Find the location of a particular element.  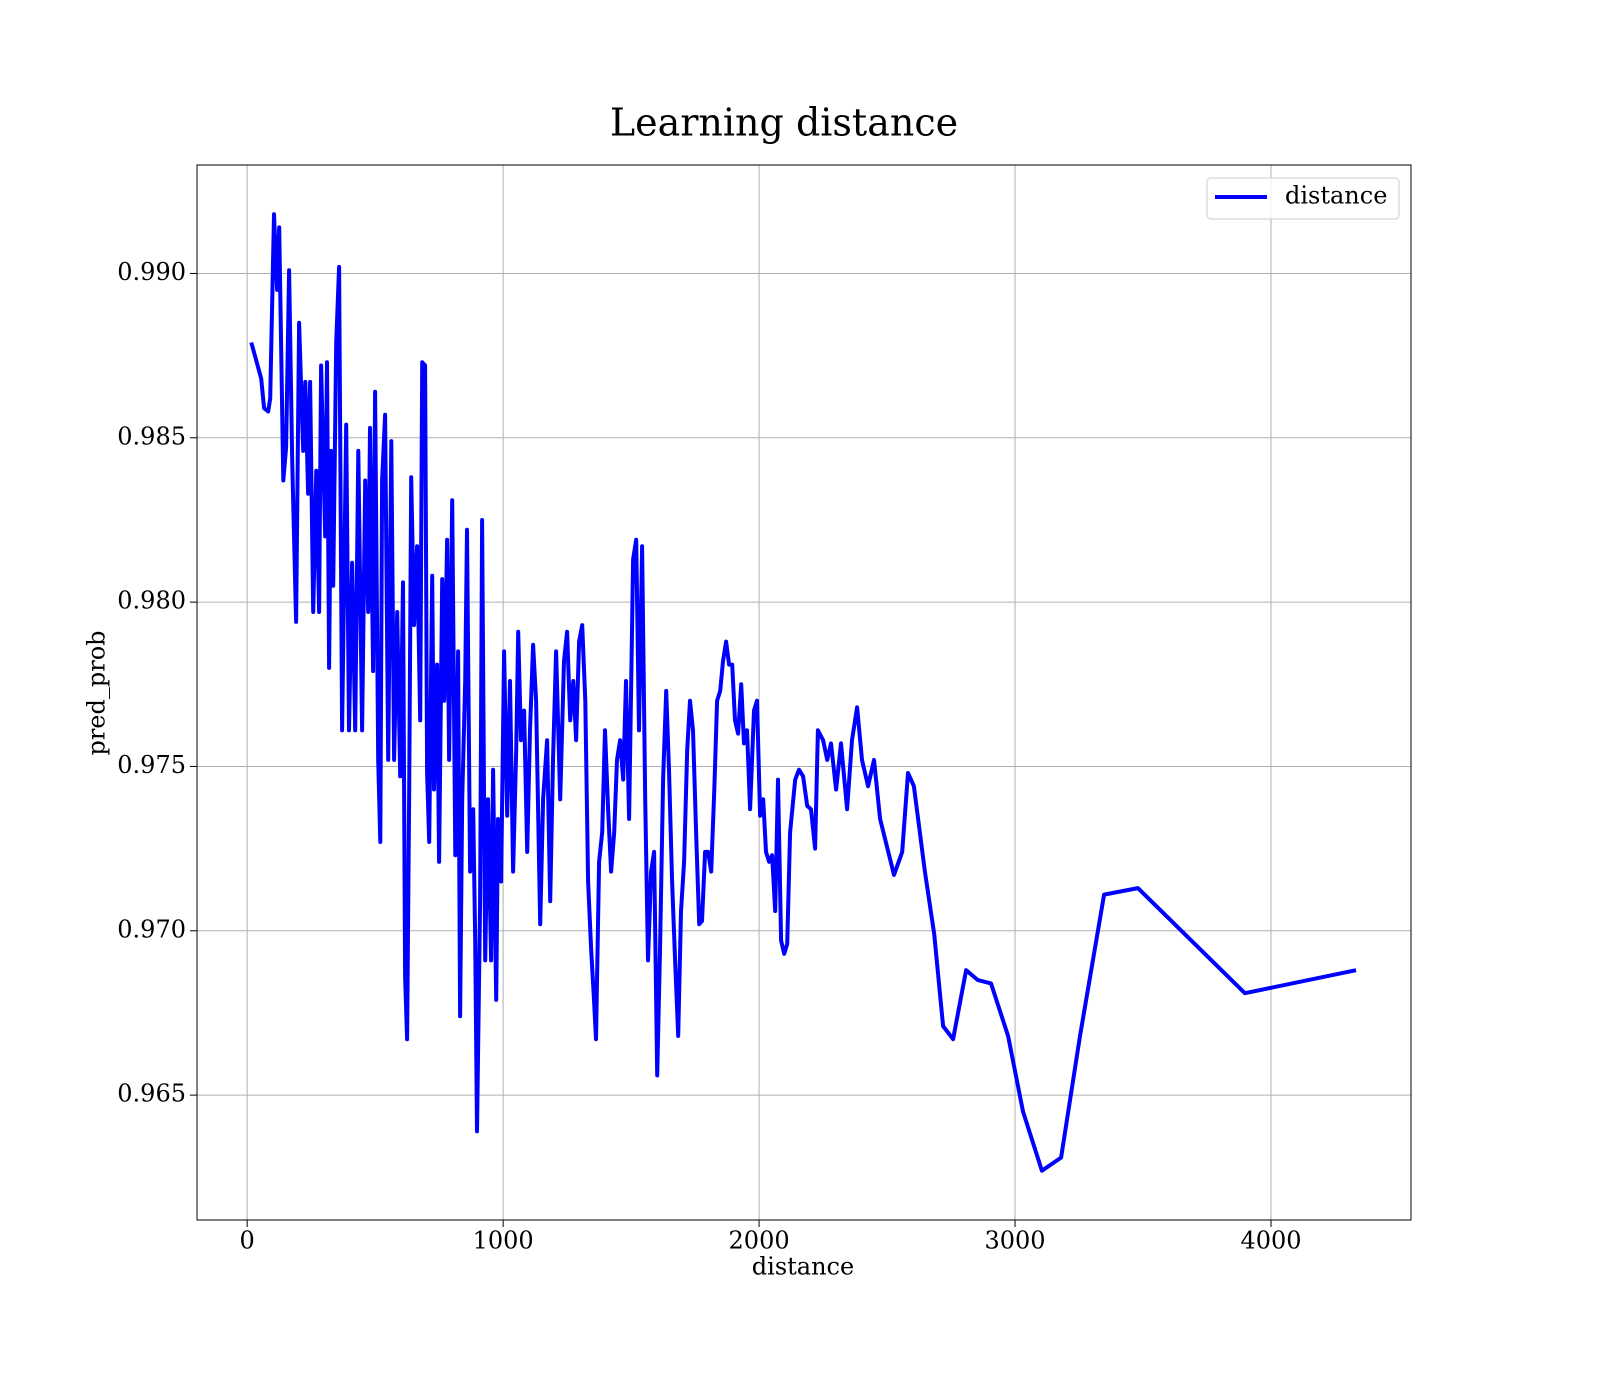

y-tick-label: 0.980 is located at coordinates (151, 601).